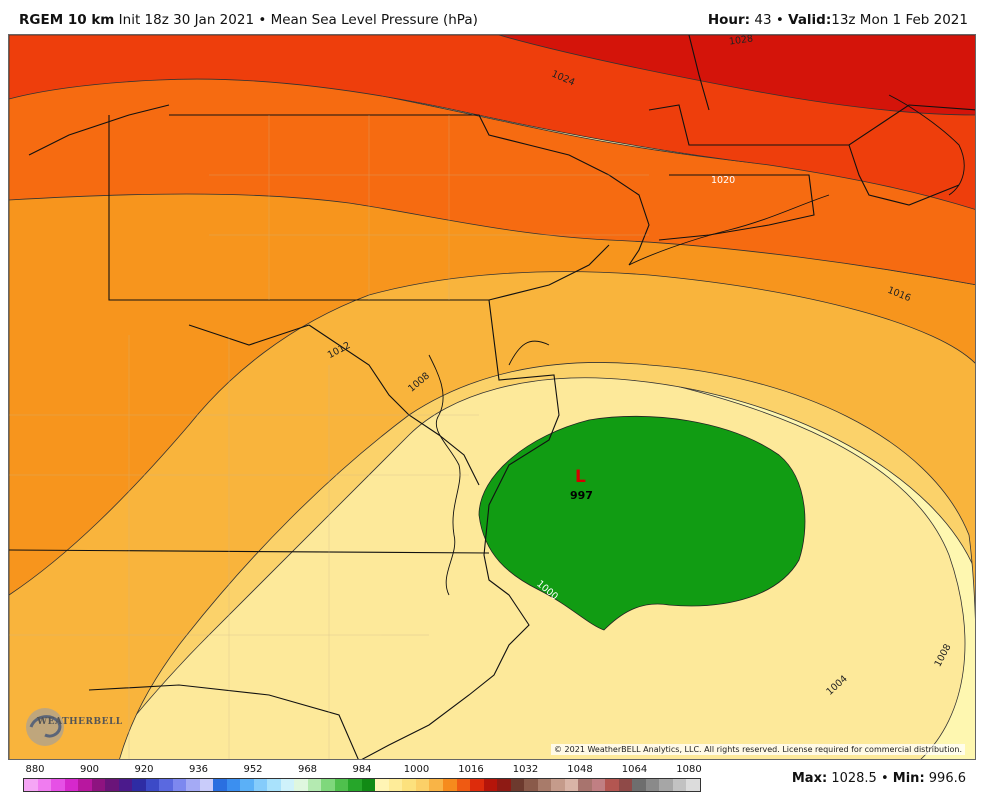 This screenshot has height=808, width=984. Describe the element at coordinates (634, 769) in the screenshot. I see `colorbar-tick-label: 1064` at that location.